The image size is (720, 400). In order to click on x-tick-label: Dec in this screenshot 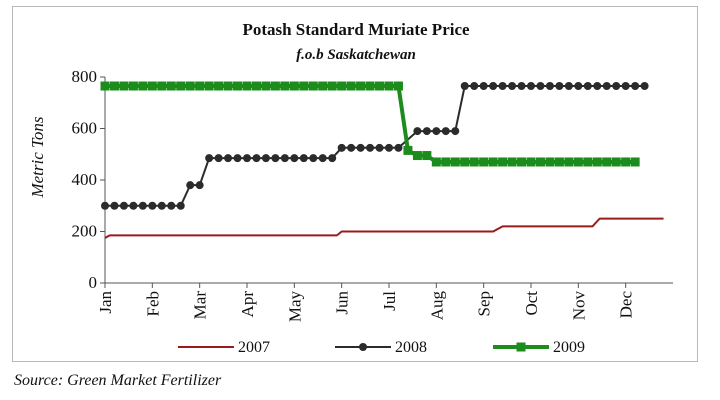, I will do `click(626, 305)`.